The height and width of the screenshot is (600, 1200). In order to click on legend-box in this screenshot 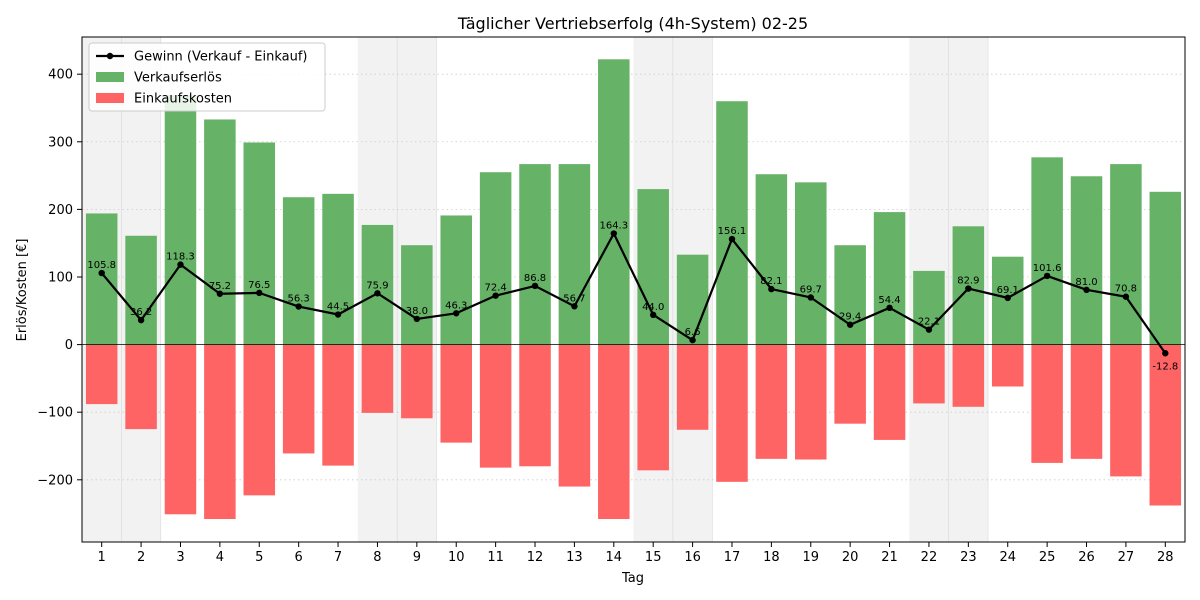, I will do `click(207, 77)`.